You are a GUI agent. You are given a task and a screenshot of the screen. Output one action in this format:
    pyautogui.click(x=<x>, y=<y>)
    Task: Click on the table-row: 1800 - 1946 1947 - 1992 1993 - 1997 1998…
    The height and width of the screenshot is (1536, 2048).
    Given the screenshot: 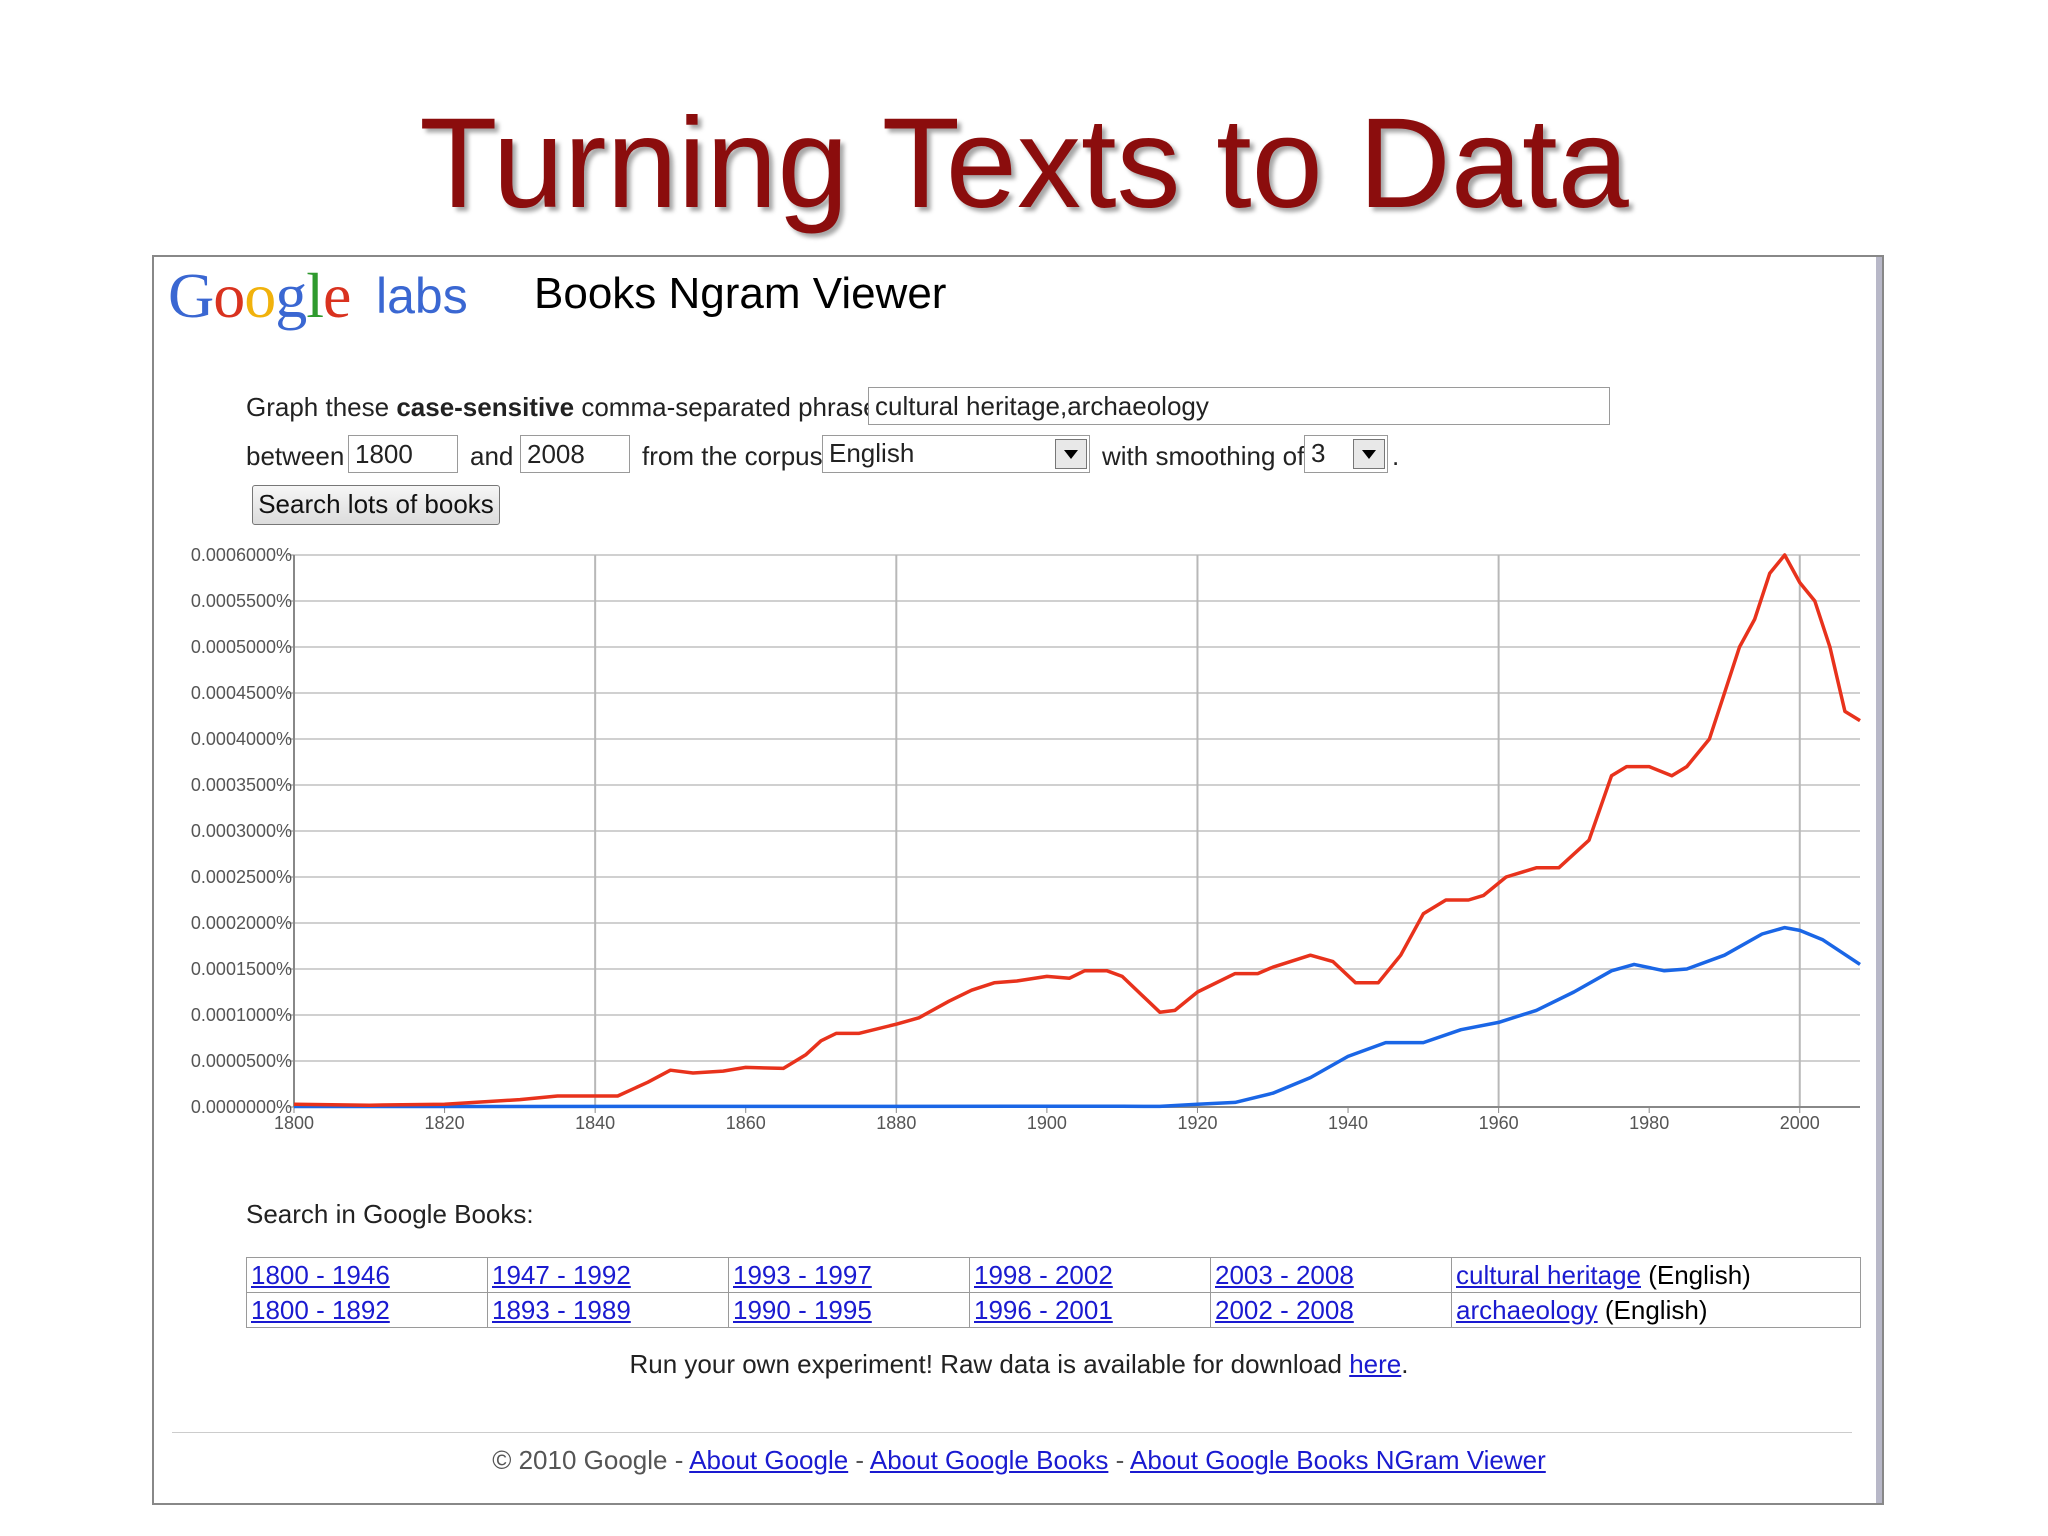 What is the action you would take?
    pyautogui.click(x=1053, y=1275)
    